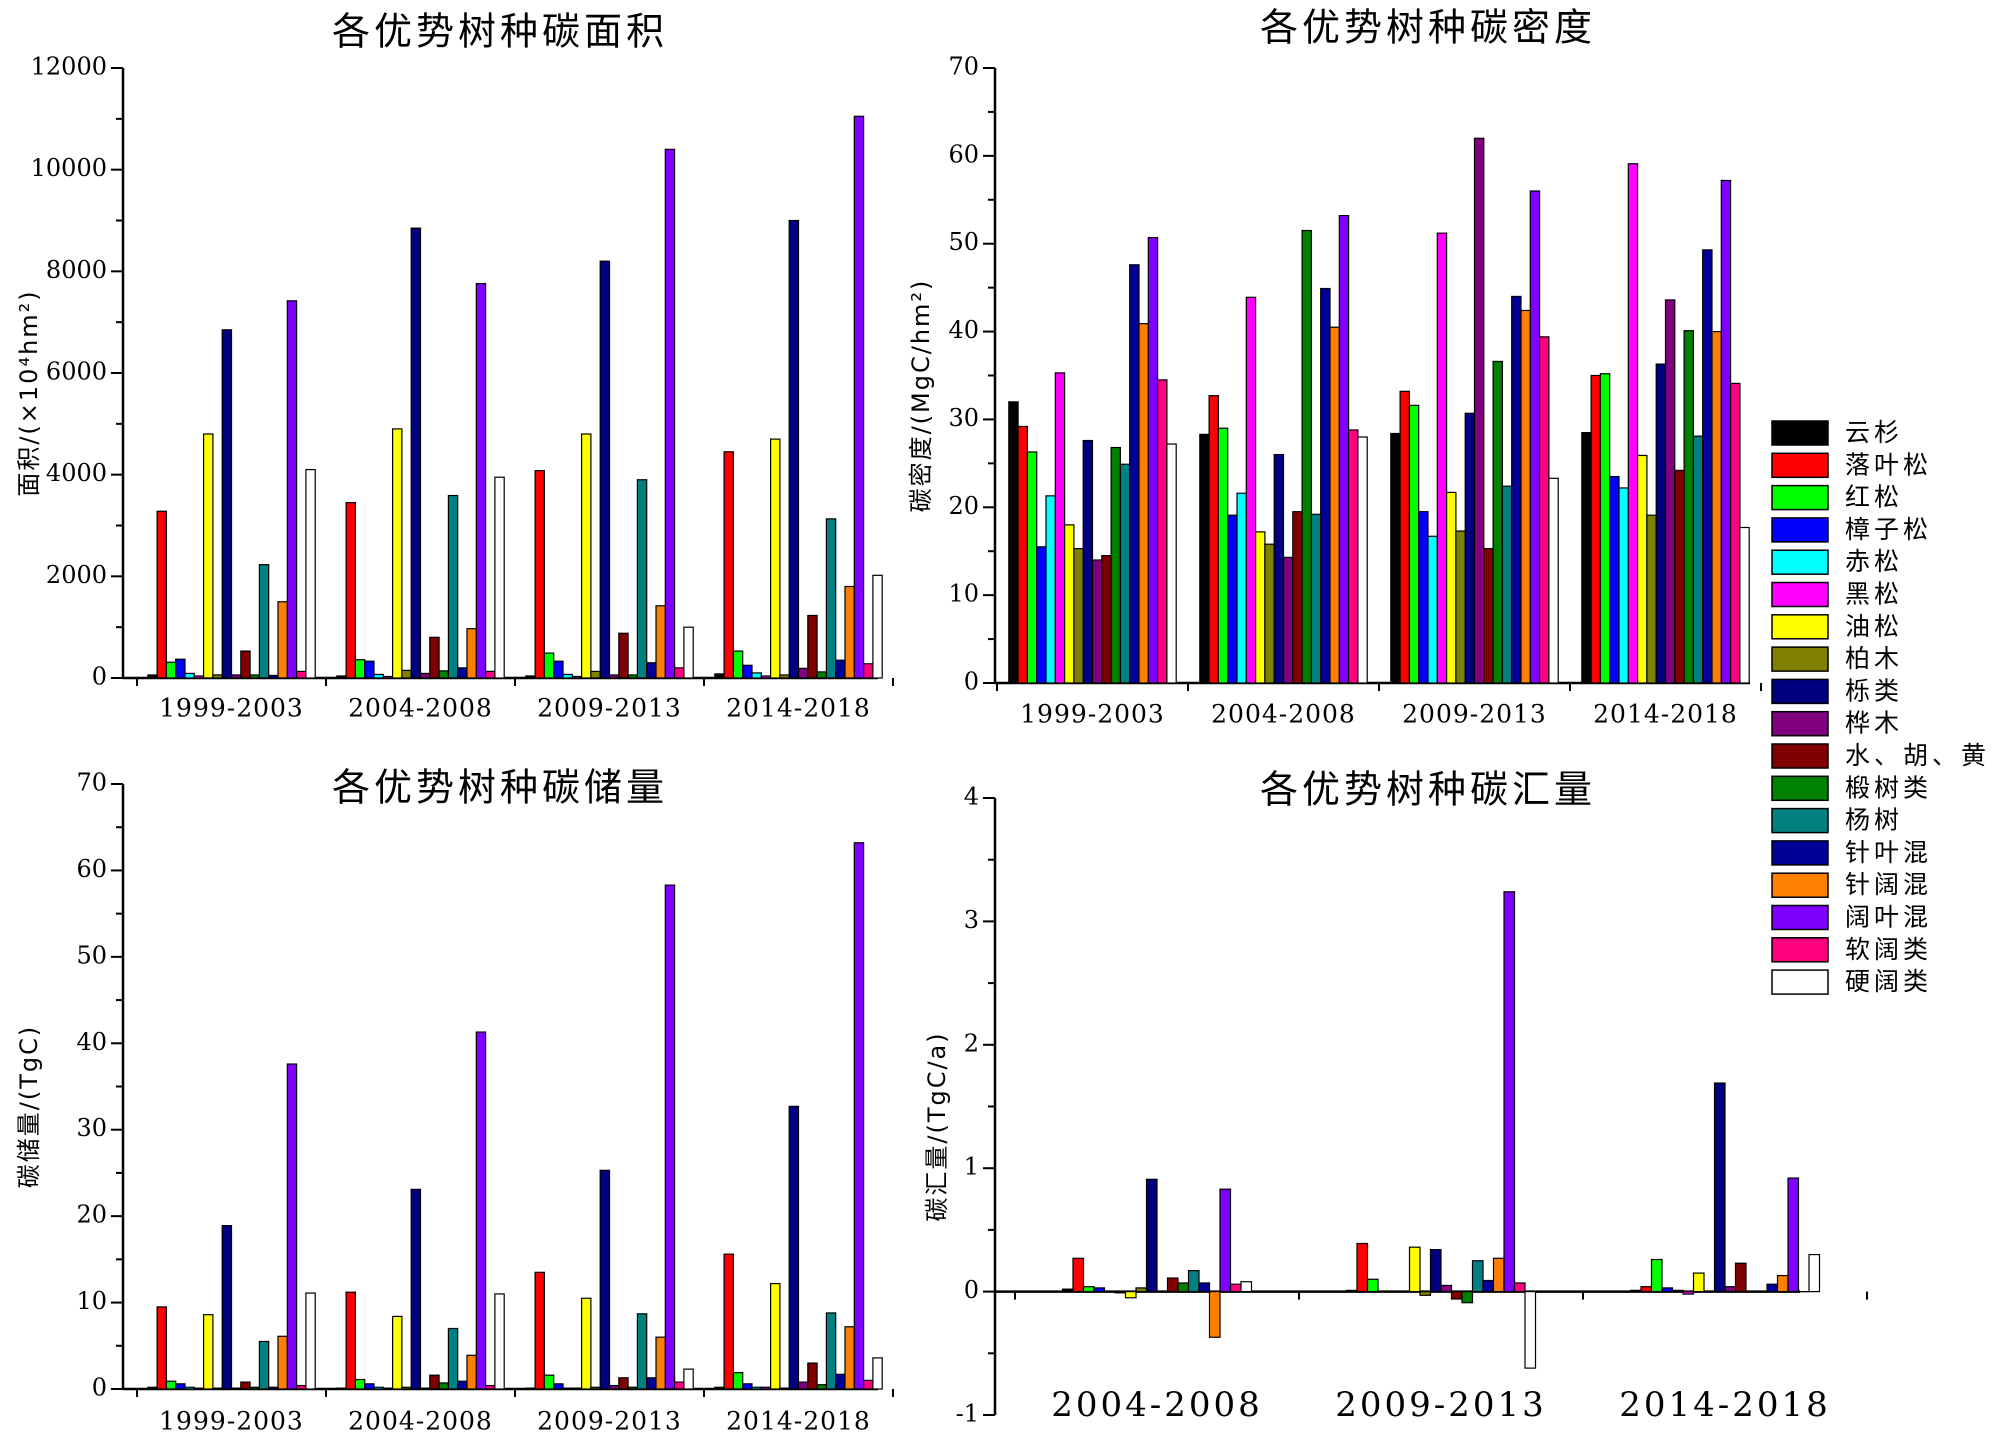 The width and height of the screenshot is (2000, 1439). Describe the element at coordinates (434, 657) in the screenshot. I see `bar-水、胡、黄-2004-2008` at that location.